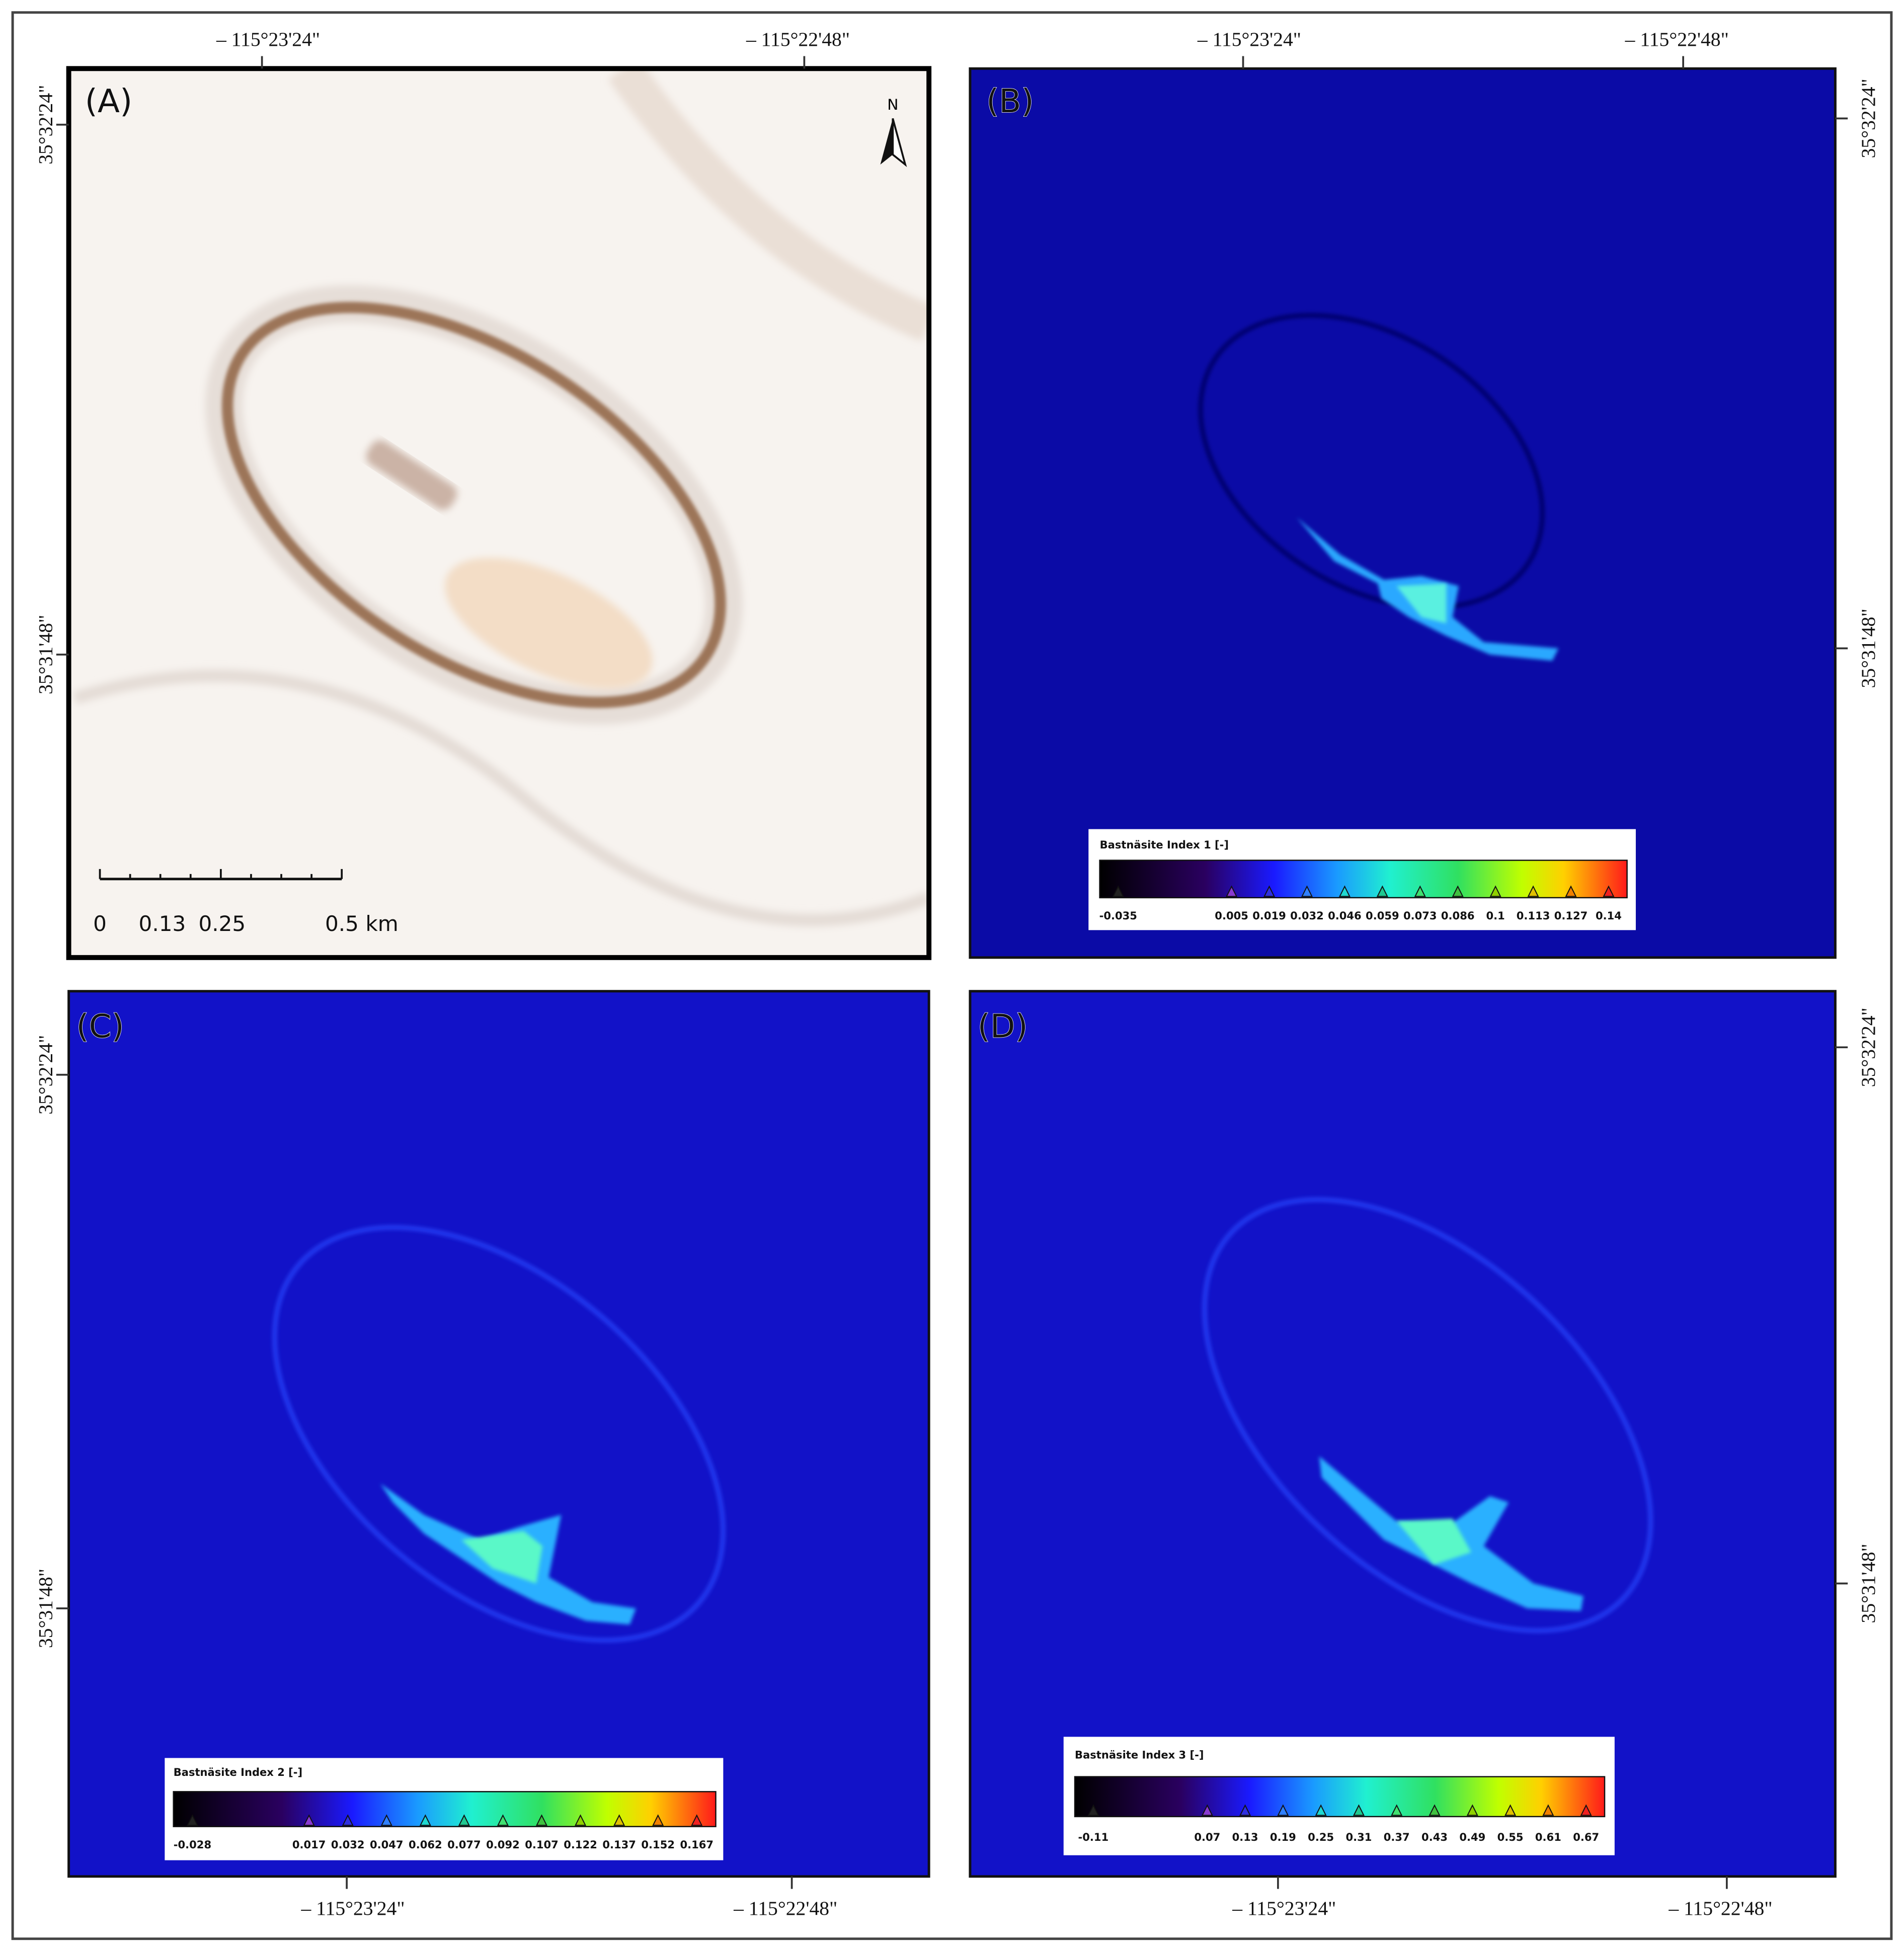  I want to click on north-arrow: N, so click(894, 132).